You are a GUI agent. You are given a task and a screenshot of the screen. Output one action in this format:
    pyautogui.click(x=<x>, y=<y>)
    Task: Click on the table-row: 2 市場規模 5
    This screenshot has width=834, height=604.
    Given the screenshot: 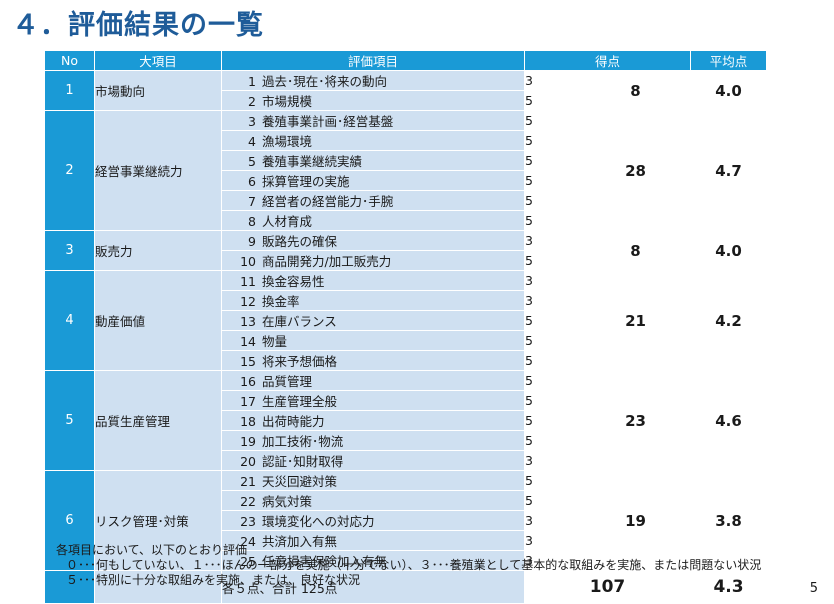 What is the action you would take?
    pyautogui.click(x=406, y=100)
    